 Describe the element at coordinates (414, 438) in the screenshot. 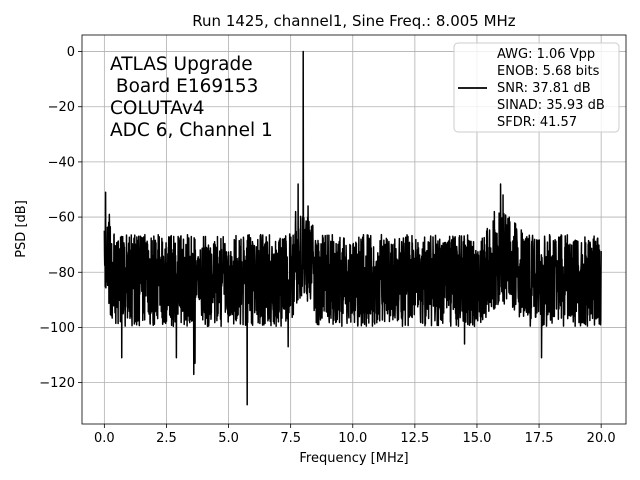

I see `x-tick-label: 12.5` at that location.